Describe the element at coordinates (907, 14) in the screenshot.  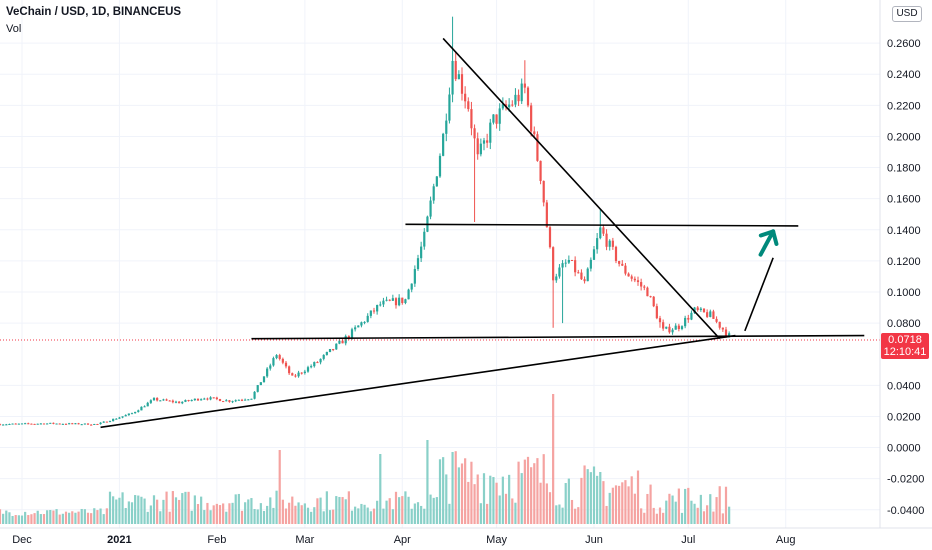
I see `currency-badge: USD` at that location.